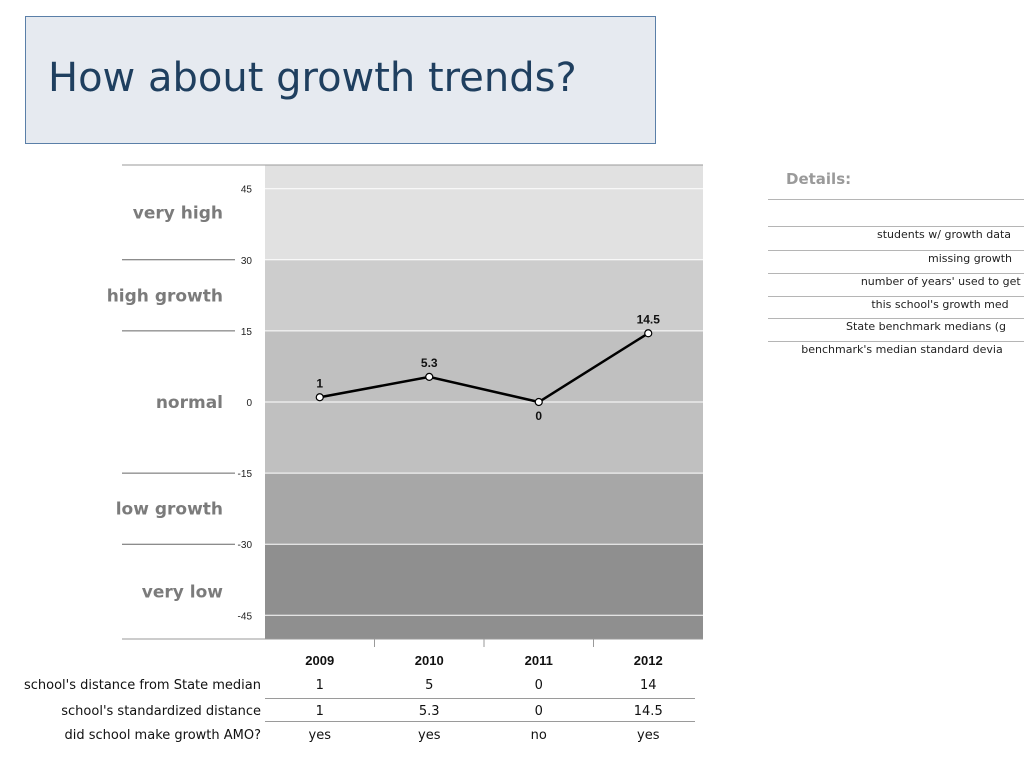 This screenshot has height=768, width=1024. What do you see at coordinates (648, 660) in the screenshot?
I see `x-tick-label: 2012` at bounding box center [648, 660].